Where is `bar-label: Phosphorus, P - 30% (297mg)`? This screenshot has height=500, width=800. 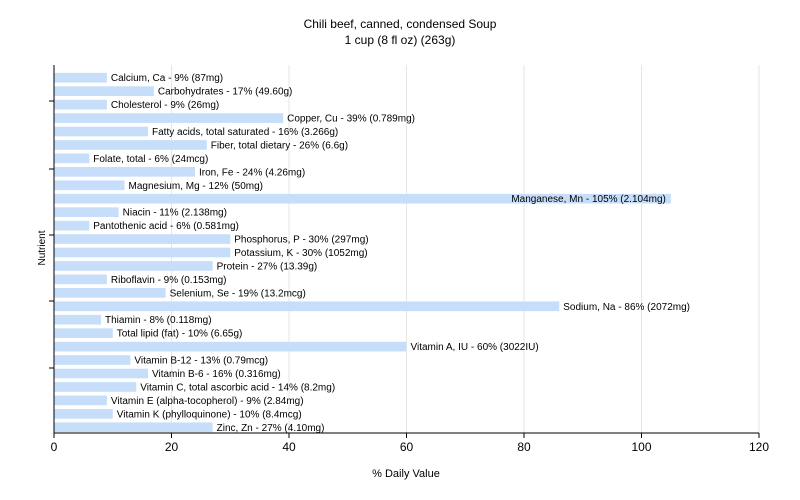
bar-label: Phosphorus, P - 30% (297mg) is located at coordinates (301, 240).